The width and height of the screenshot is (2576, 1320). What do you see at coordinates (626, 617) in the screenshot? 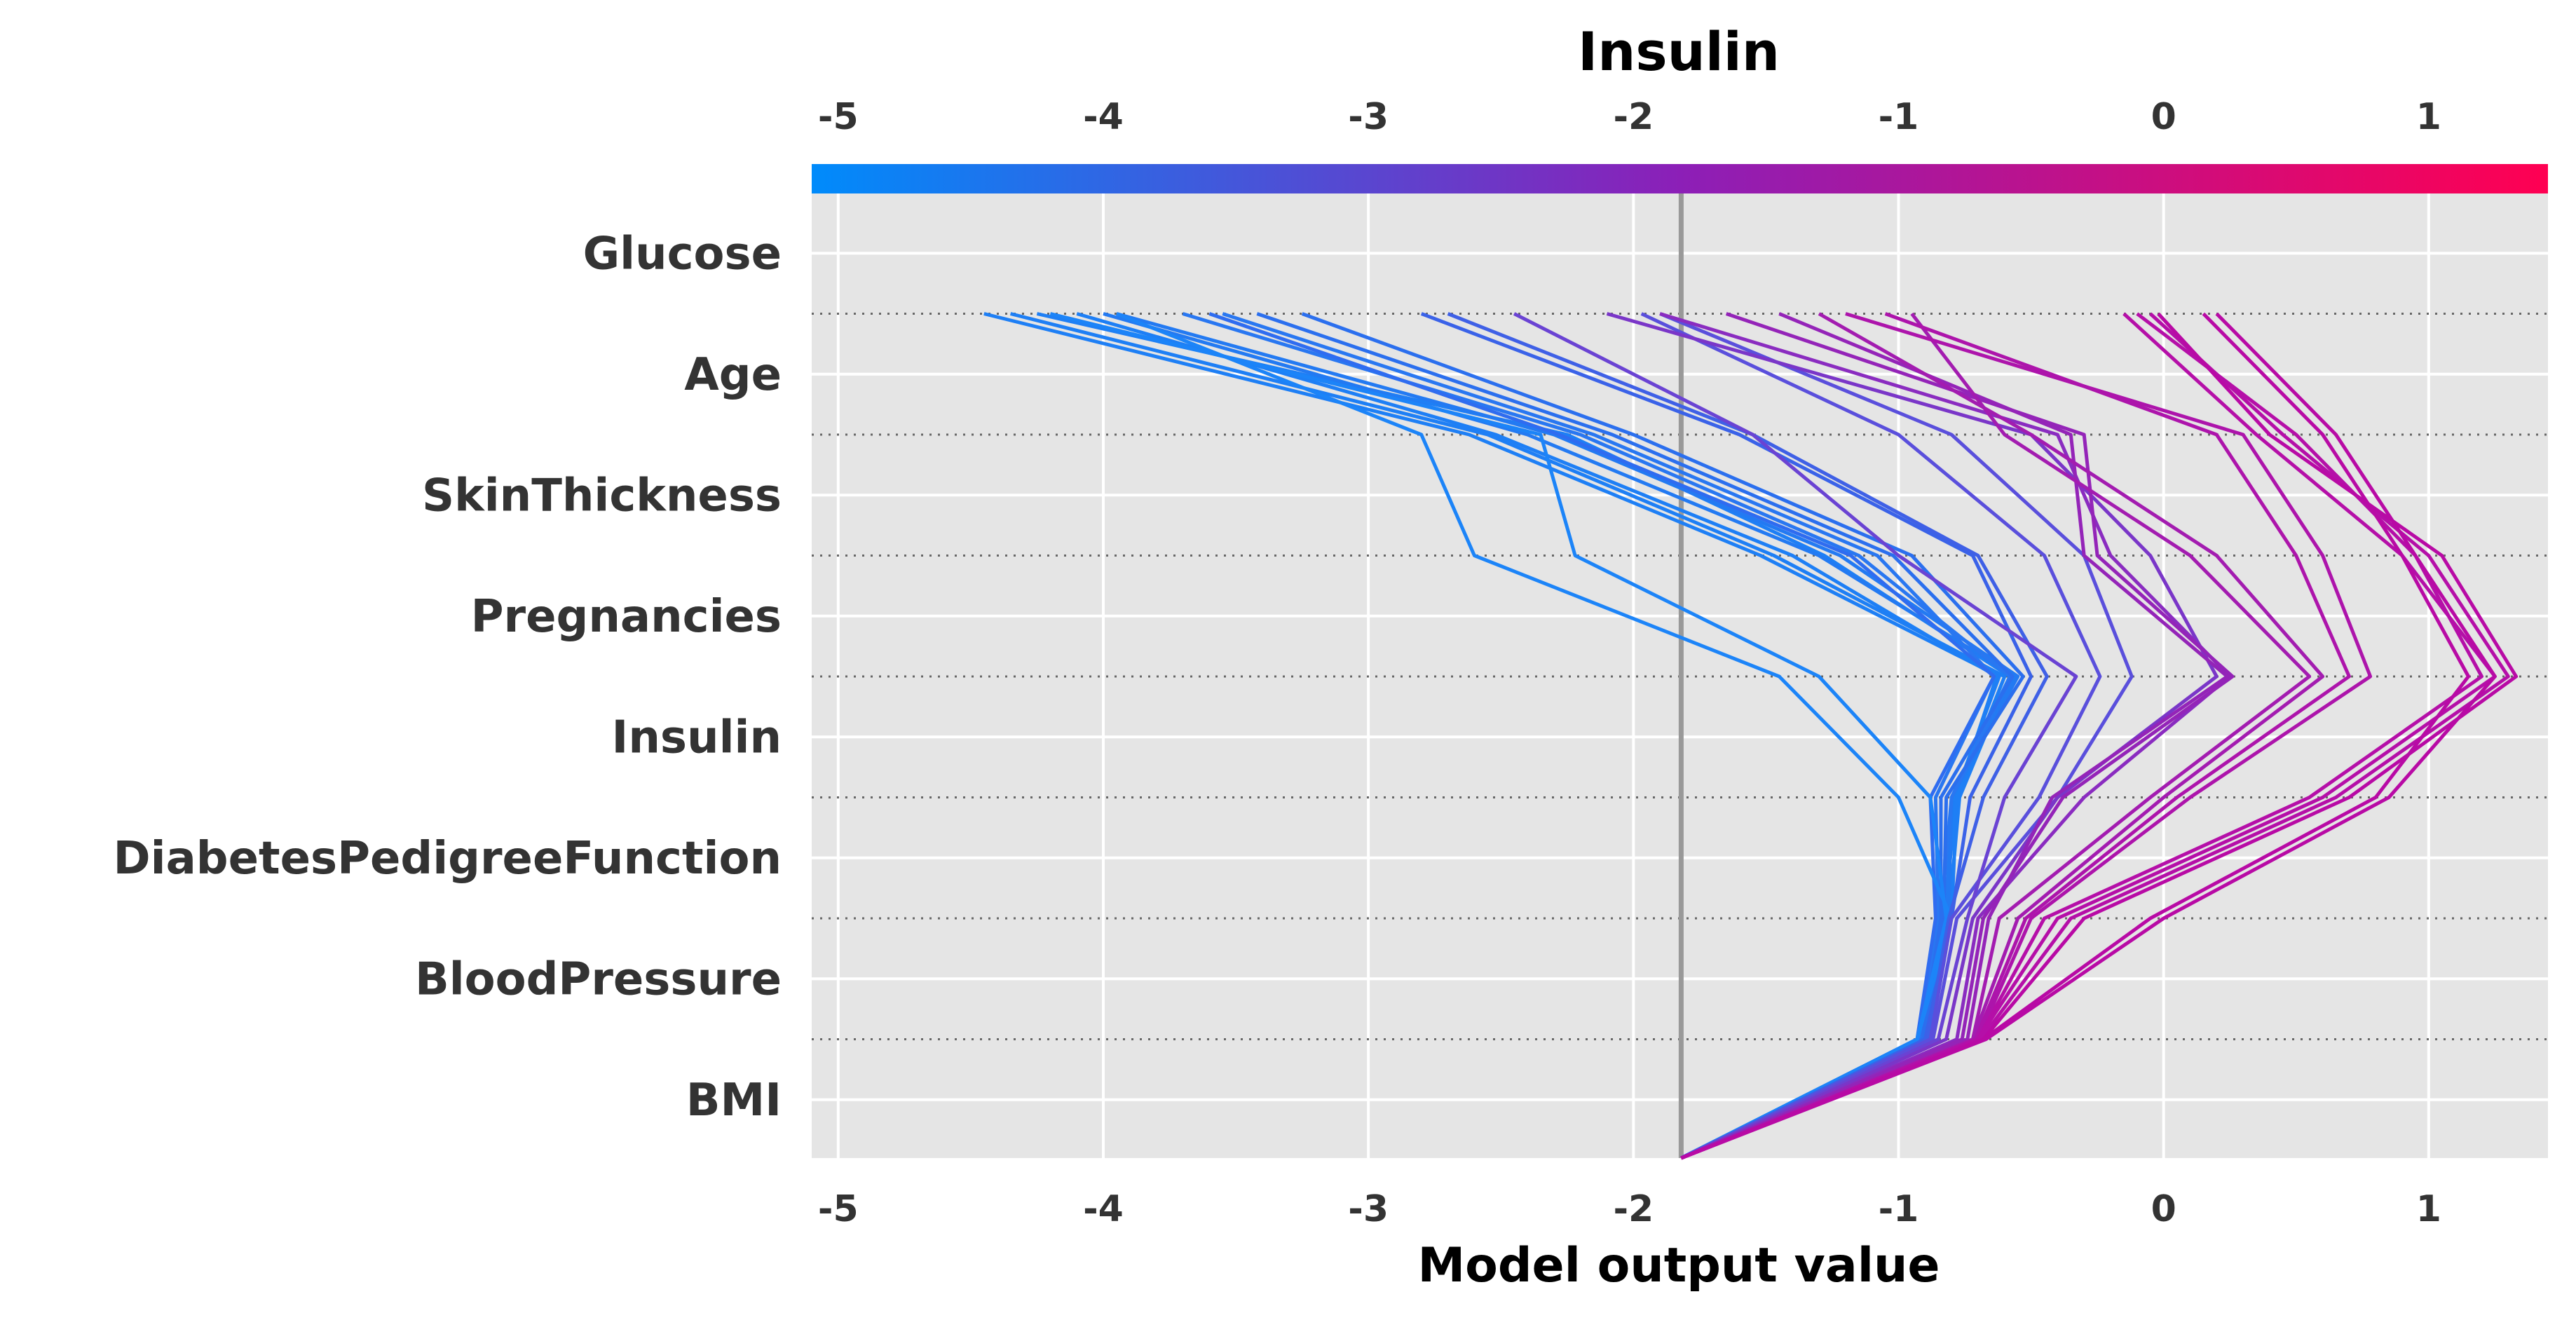
I see `feature-label: Pregnancies` at bounding box center [626, 617].